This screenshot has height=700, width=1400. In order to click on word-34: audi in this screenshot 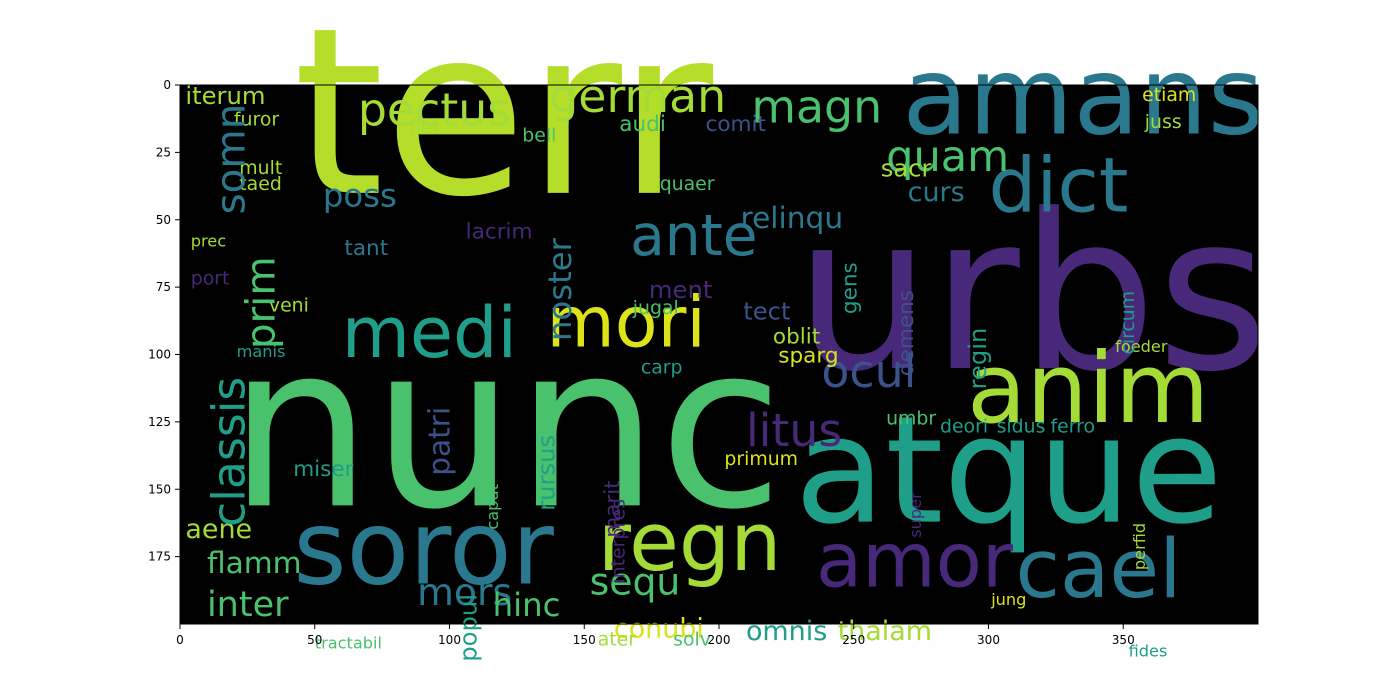, I will do `click(642, 124)`.